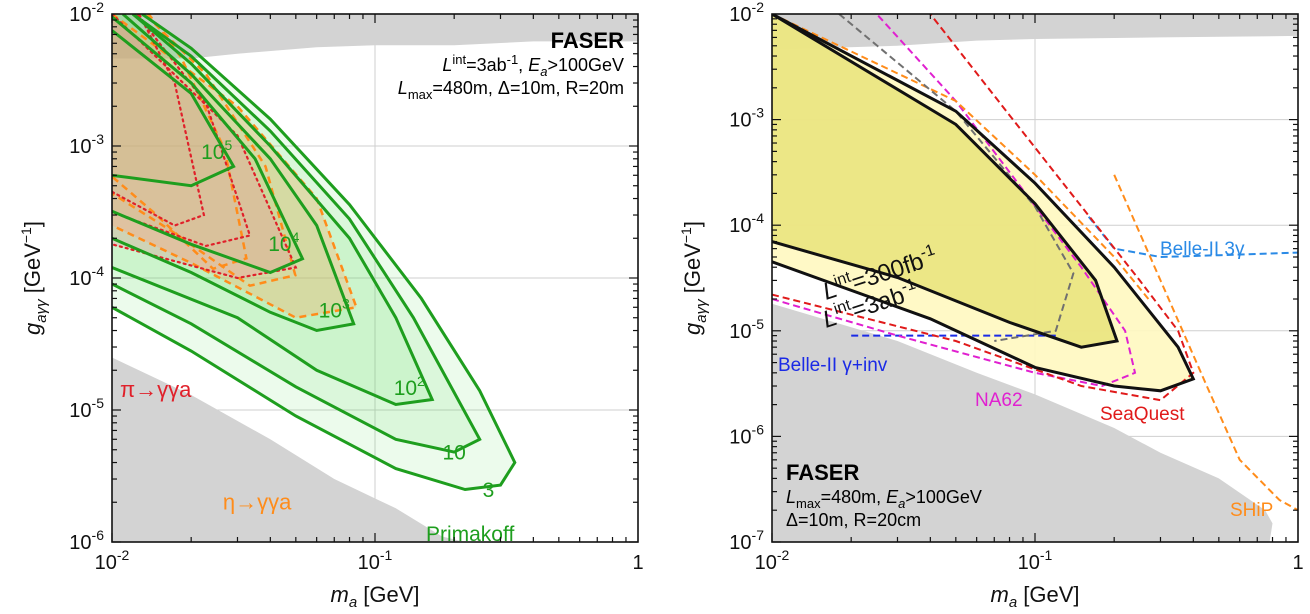  I want to click on left-x-tick-label: 1, so click(637, 563).